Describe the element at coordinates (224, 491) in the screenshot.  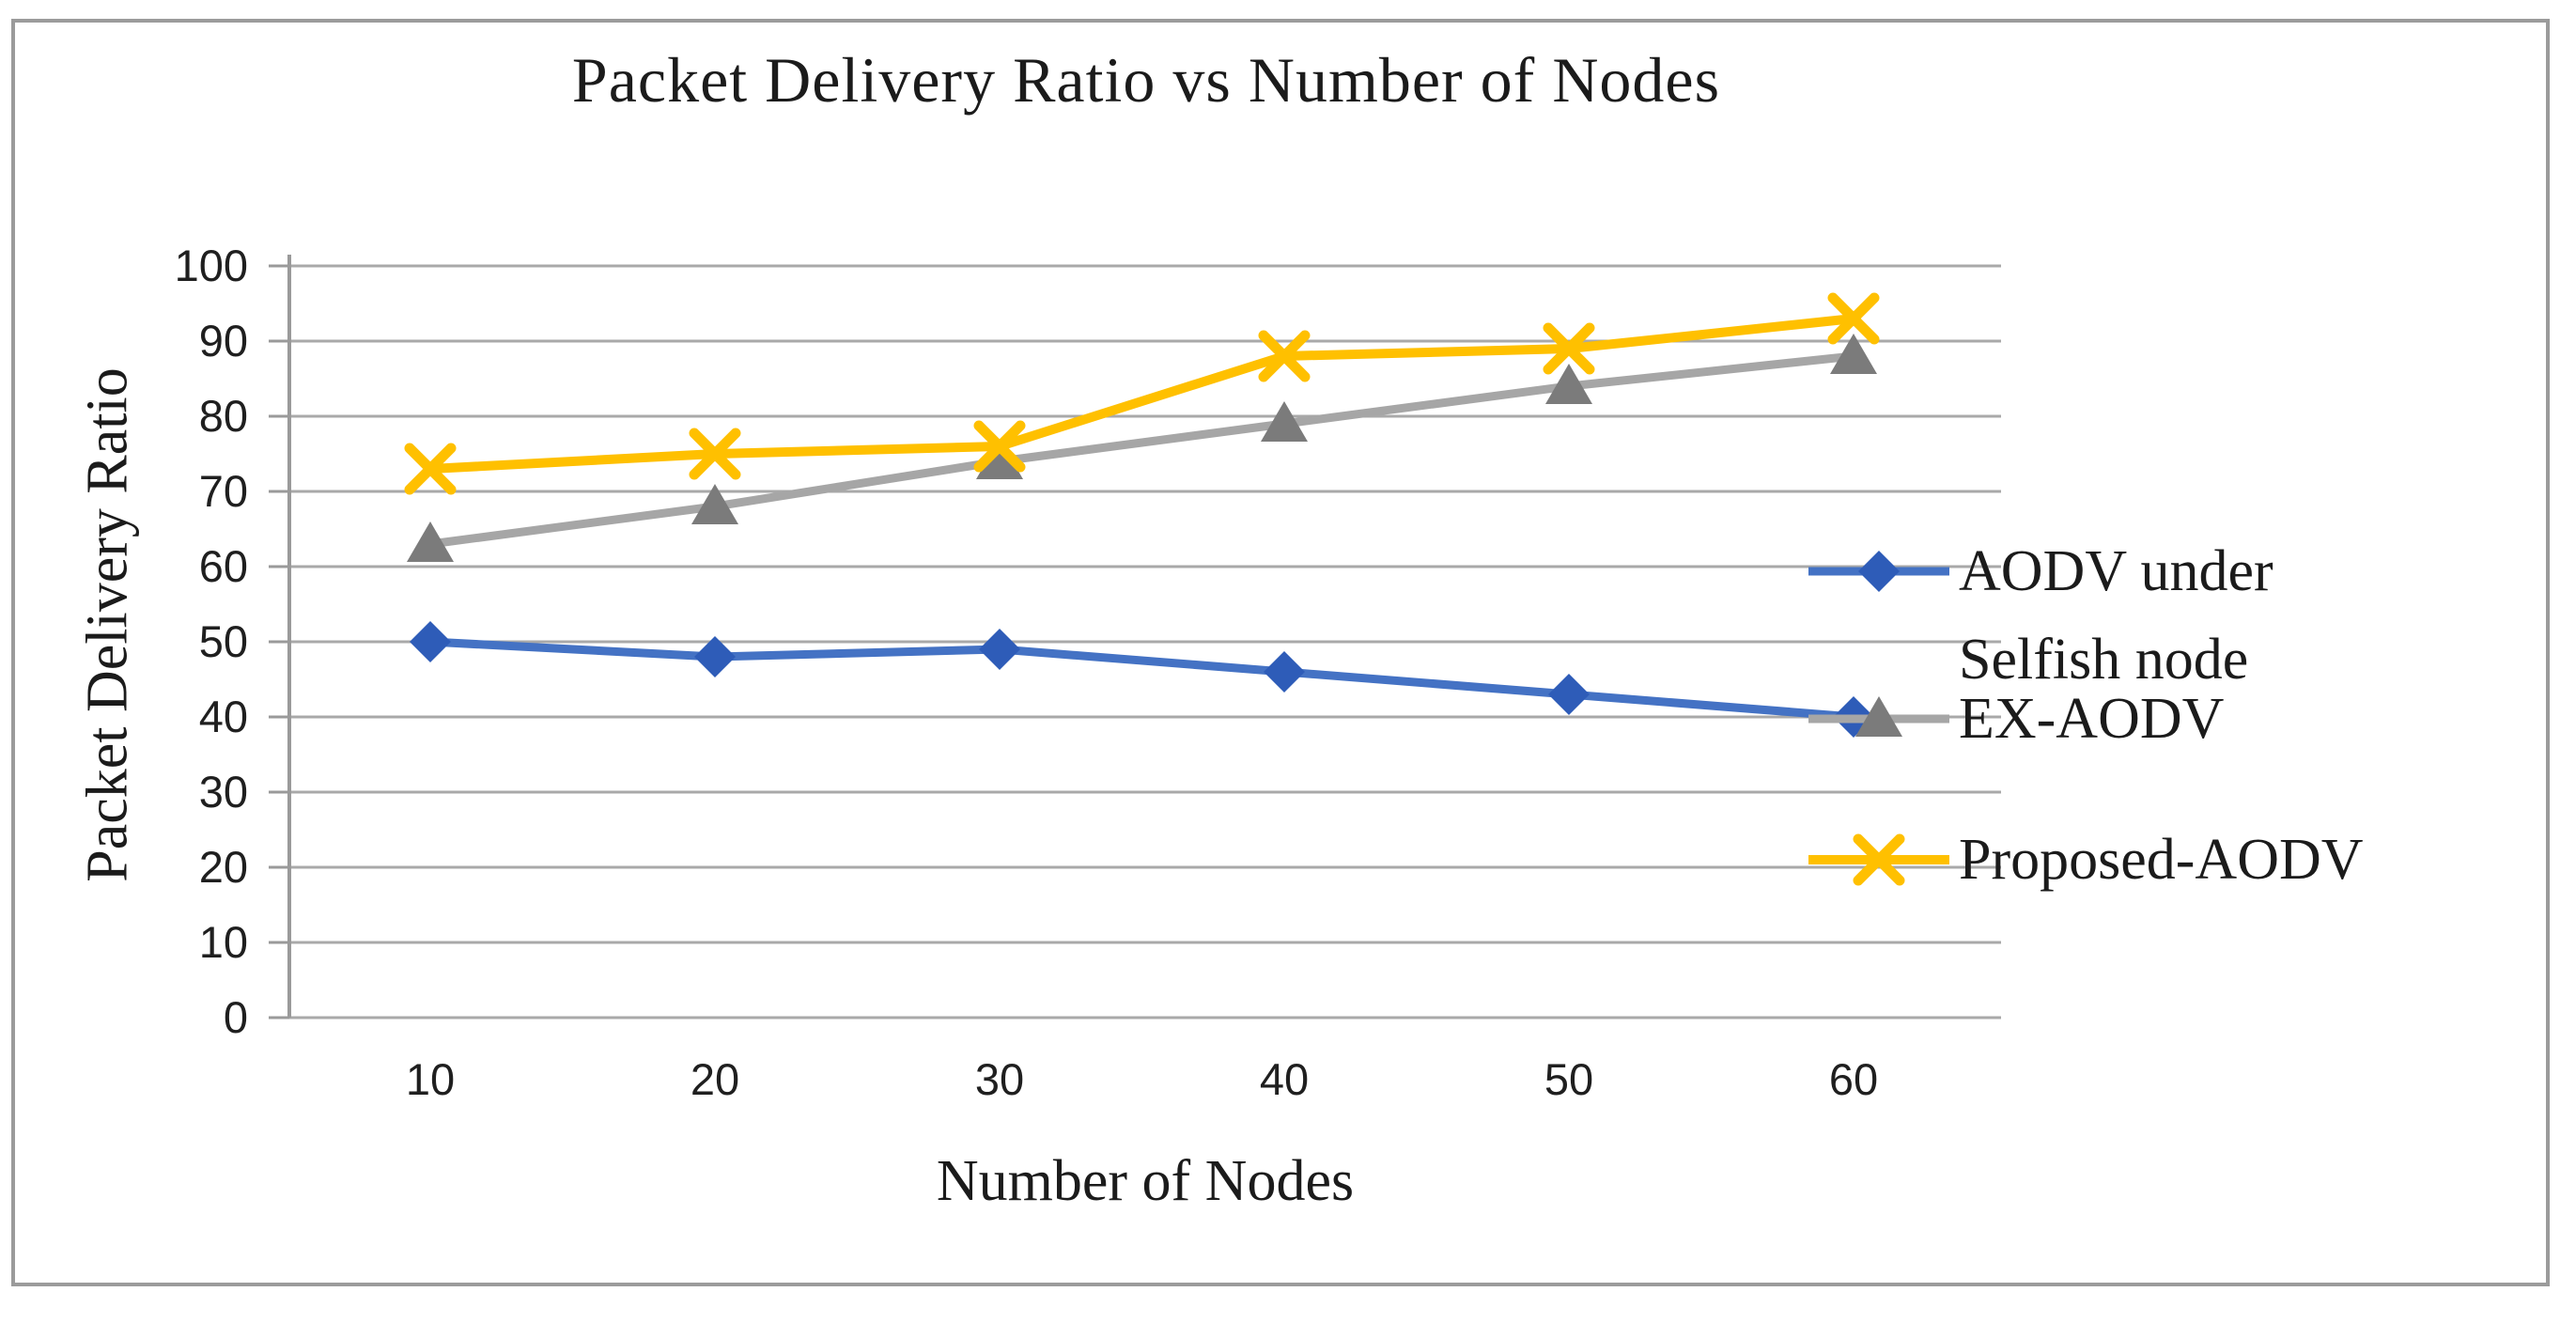
I see `y-tick-label-70: 70` at that location.